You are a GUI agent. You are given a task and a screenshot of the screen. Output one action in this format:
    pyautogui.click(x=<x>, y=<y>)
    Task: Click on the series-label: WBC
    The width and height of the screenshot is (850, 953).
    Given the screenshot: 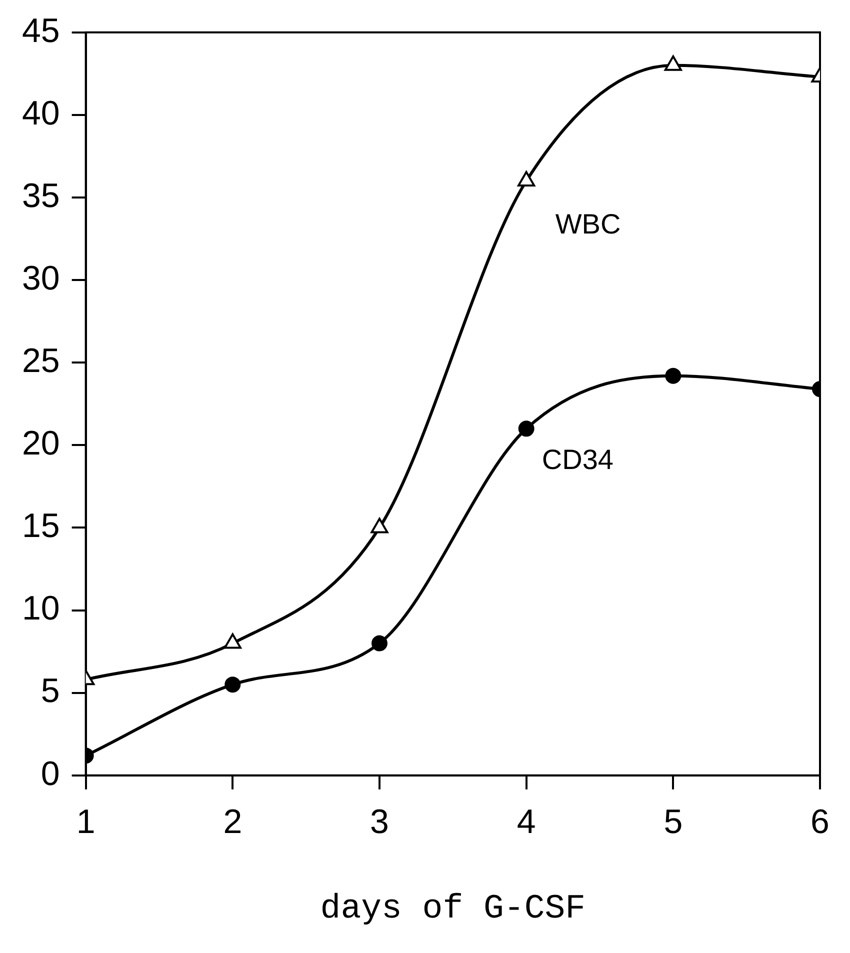 What is the action you would take?
    pyautogui.click(x=588, y=224)
    